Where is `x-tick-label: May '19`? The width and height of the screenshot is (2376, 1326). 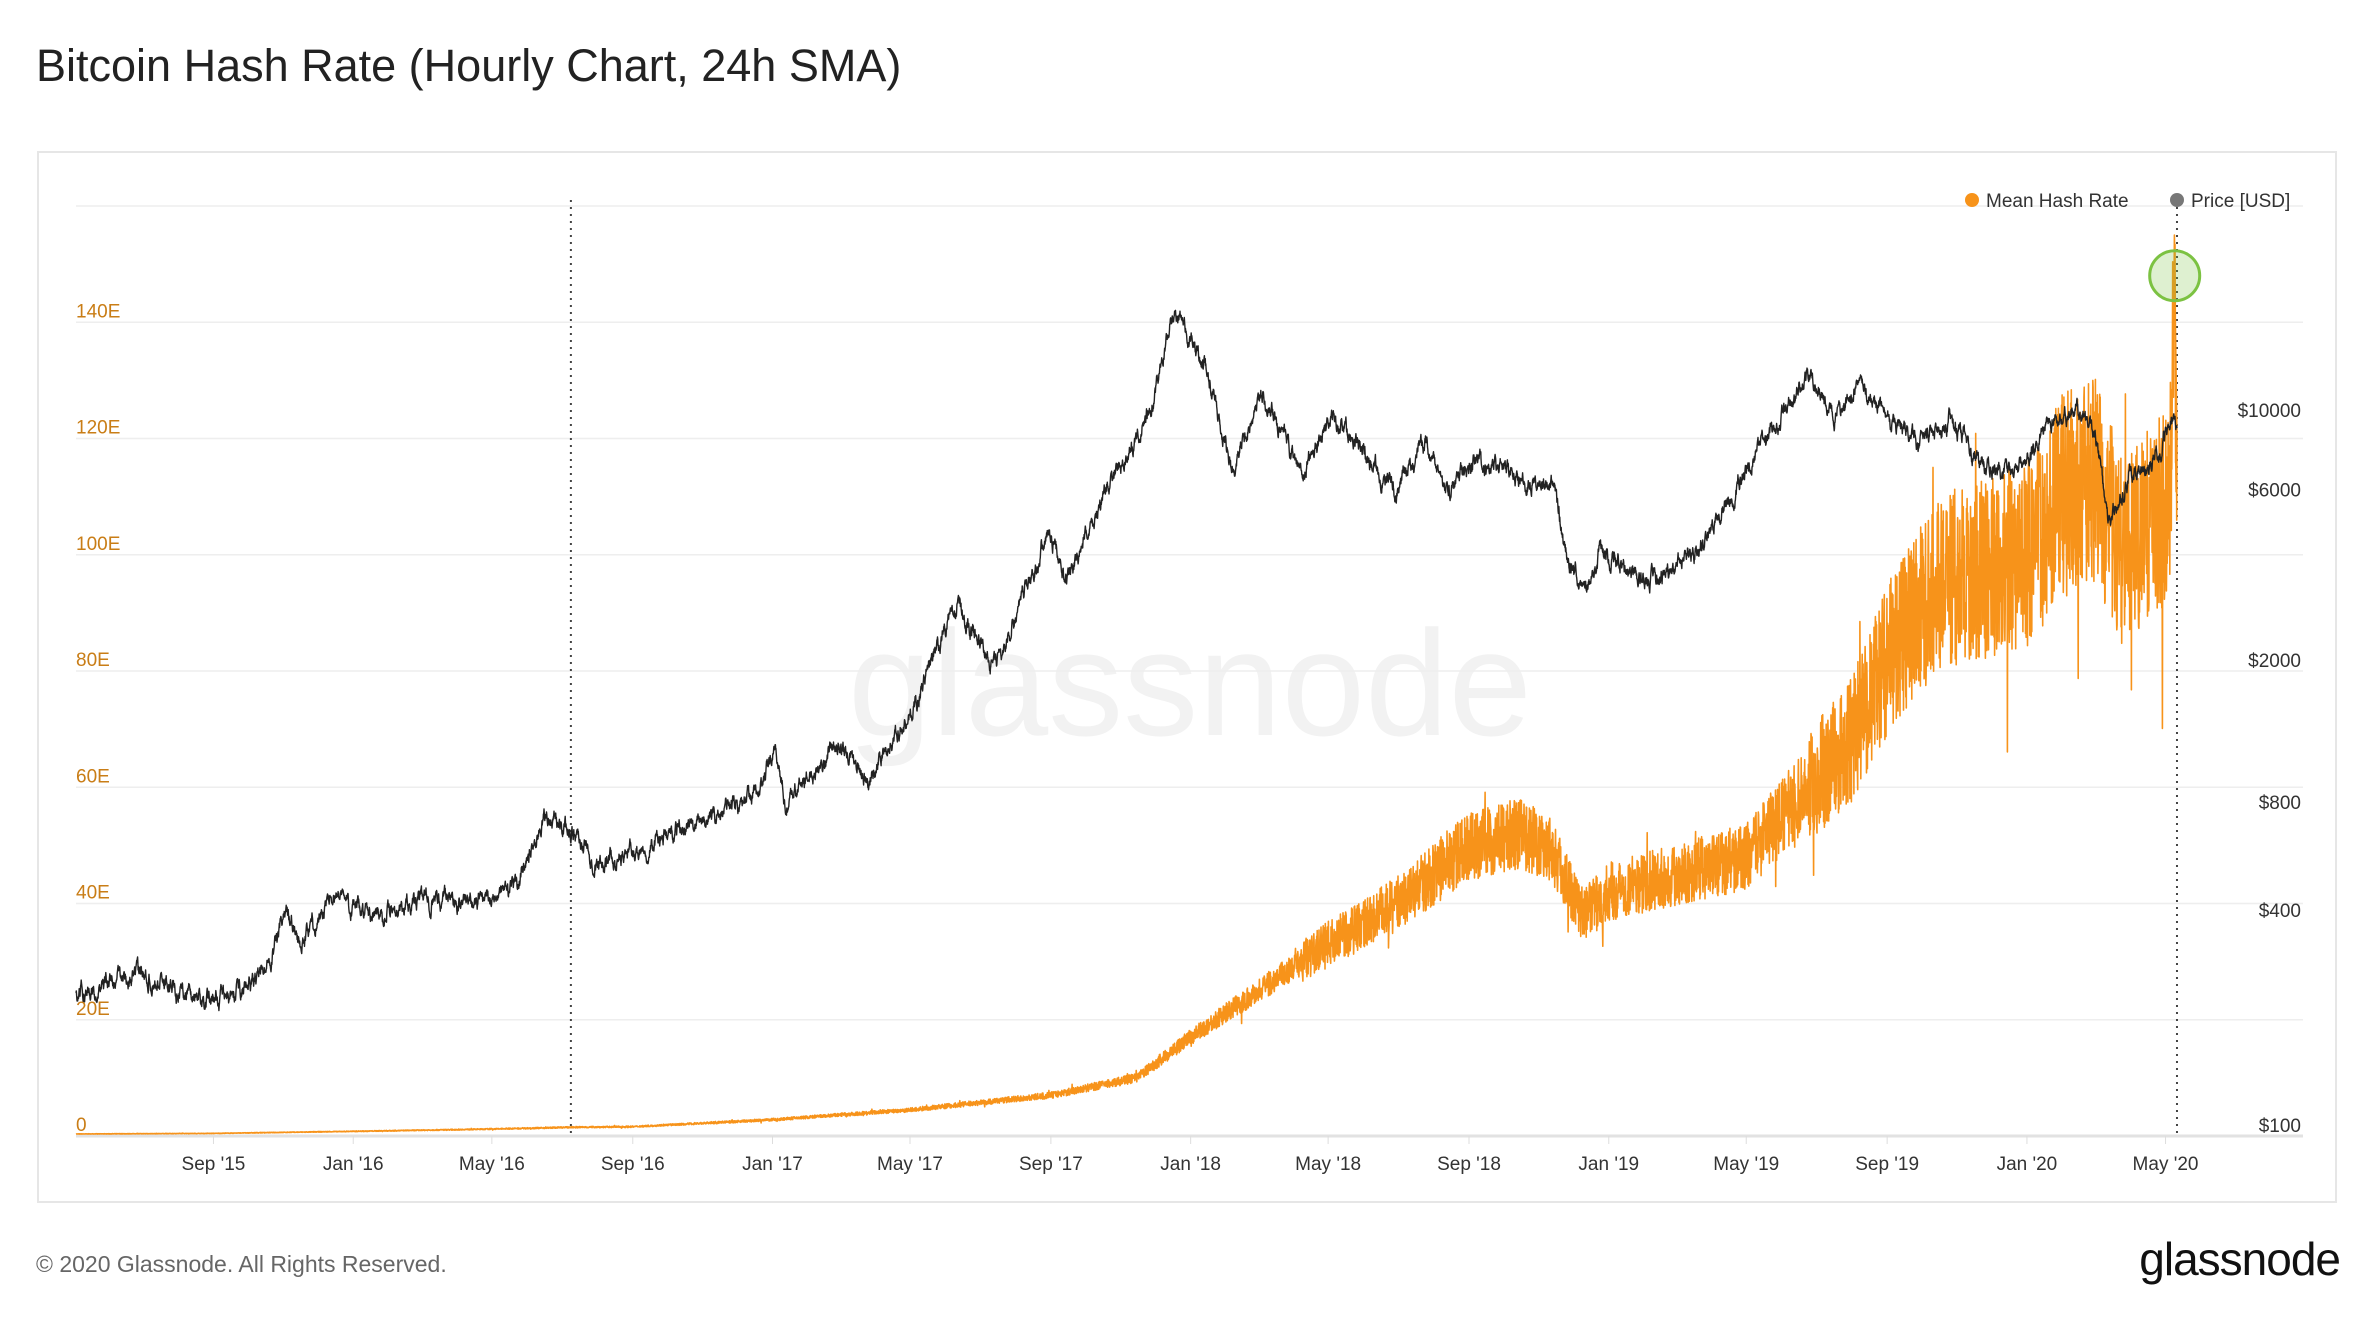
x-tick-label: May '19 is located at coordinates (1746, 1164).